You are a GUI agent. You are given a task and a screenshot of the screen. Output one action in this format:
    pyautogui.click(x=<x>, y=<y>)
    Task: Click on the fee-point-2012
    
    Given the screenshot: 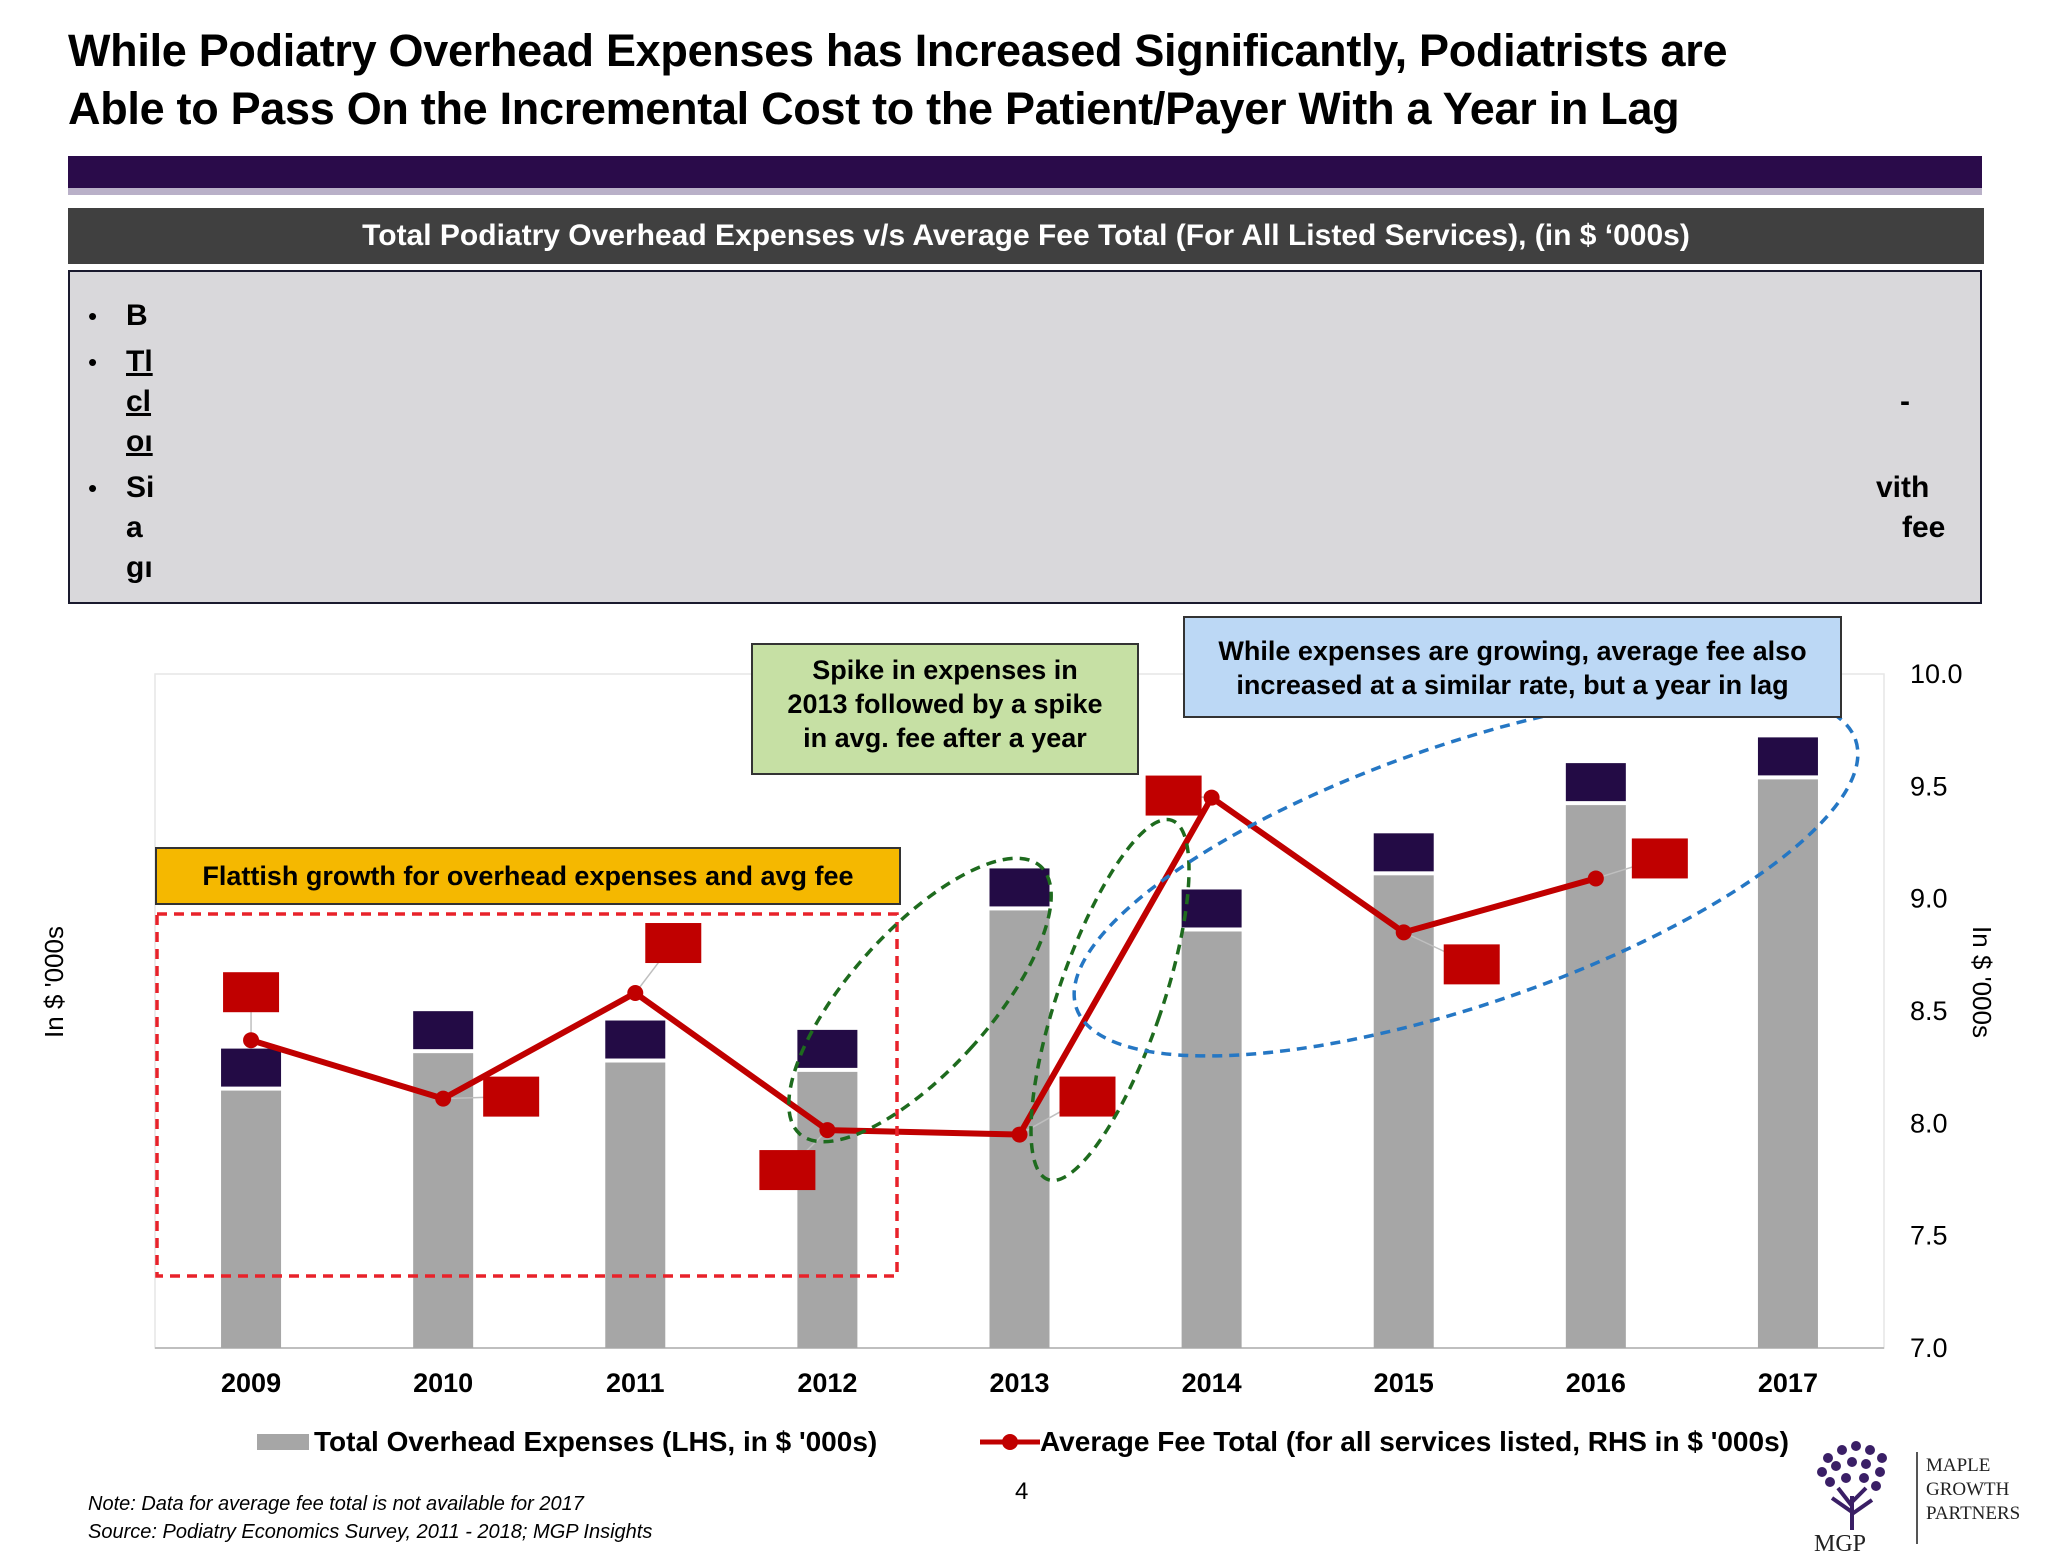 What is the action you would take?
    pyautogui.click(x=827, y=1130)
    